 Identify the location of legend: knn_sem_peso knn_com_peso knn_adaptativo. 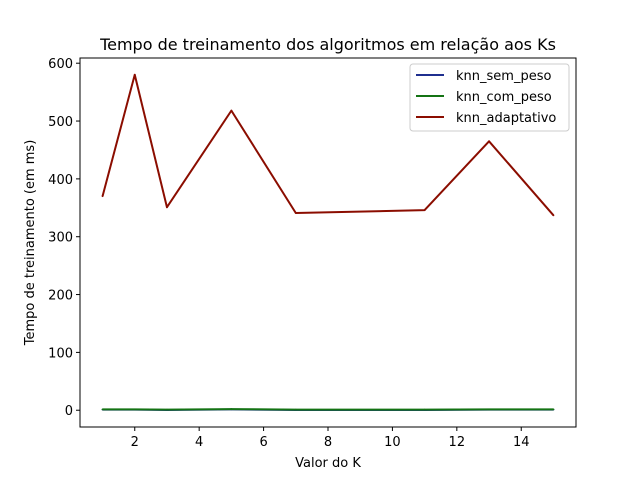
(489, 97).